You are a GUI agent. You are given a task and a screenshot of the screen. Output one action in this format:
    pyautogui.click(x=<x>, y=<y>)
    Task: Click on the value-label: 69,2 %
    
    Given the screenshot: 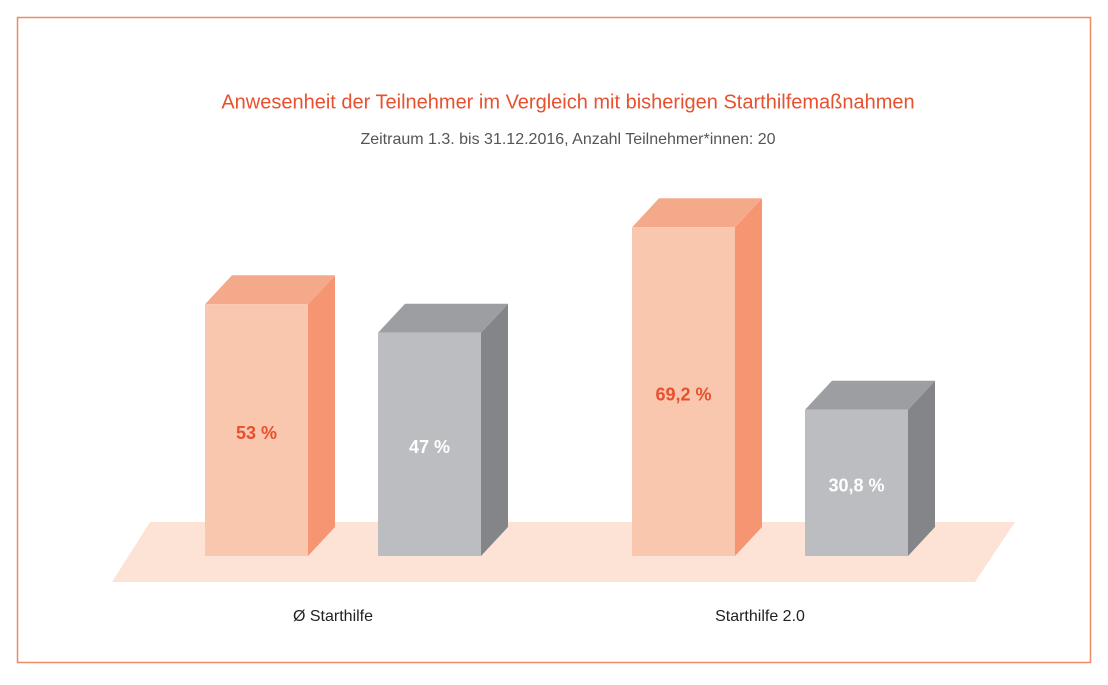 What is the action you would take?
    pyautogui.click(x=683, y=394)
    